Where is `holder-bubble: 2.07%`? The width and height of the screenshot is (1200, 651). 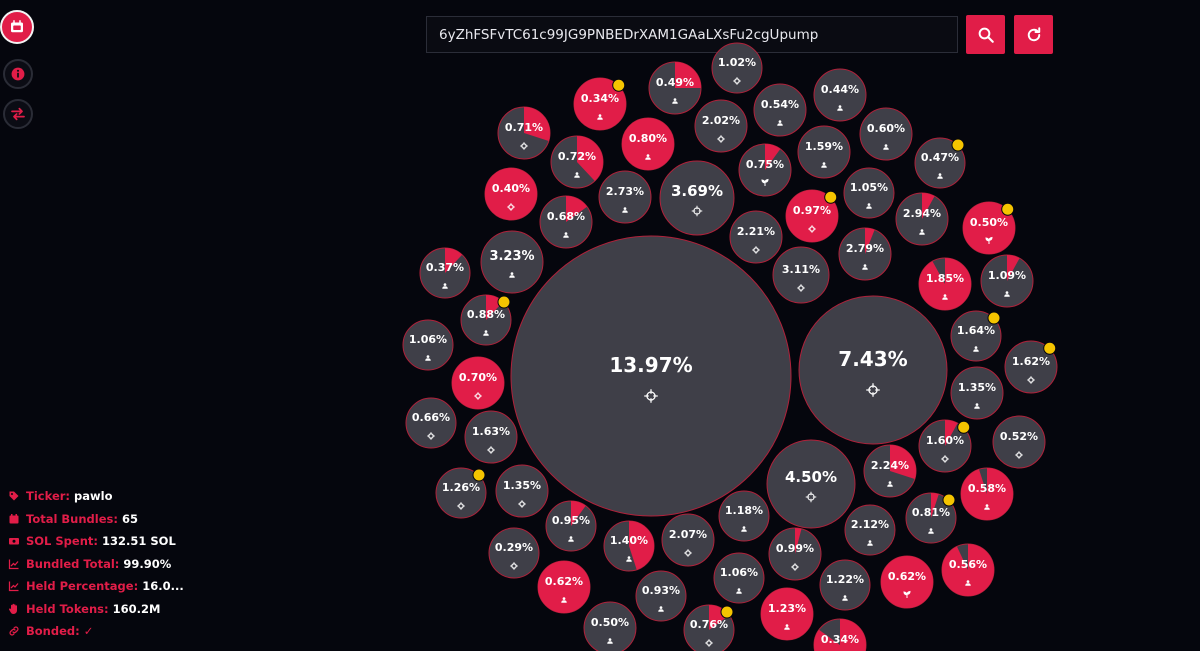 holder-bubble: 2.07% is located at coordinates (688, 540).